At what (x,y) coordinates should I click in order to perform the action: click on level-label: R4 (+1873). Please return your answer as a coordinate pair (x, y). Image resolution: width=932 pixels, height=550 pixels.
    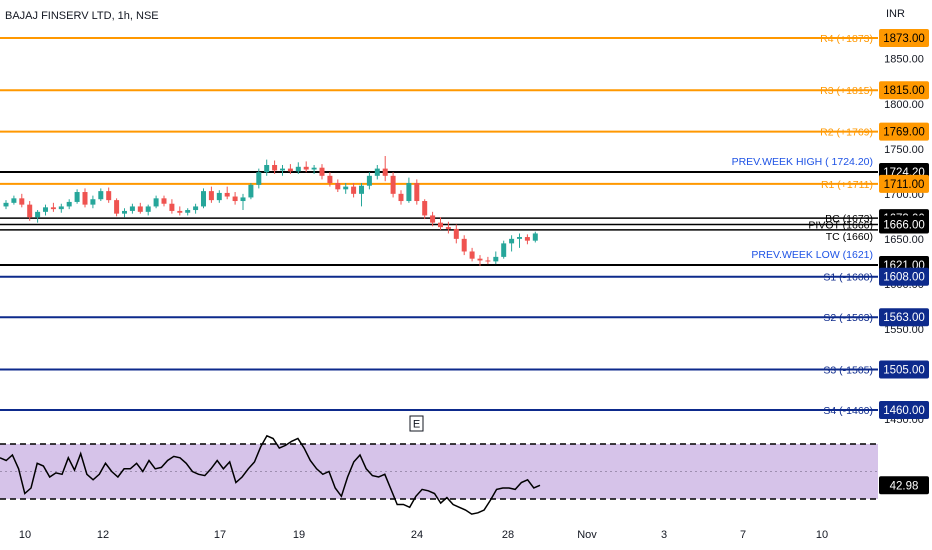
    Looking at the image, I should click on (846, 39).